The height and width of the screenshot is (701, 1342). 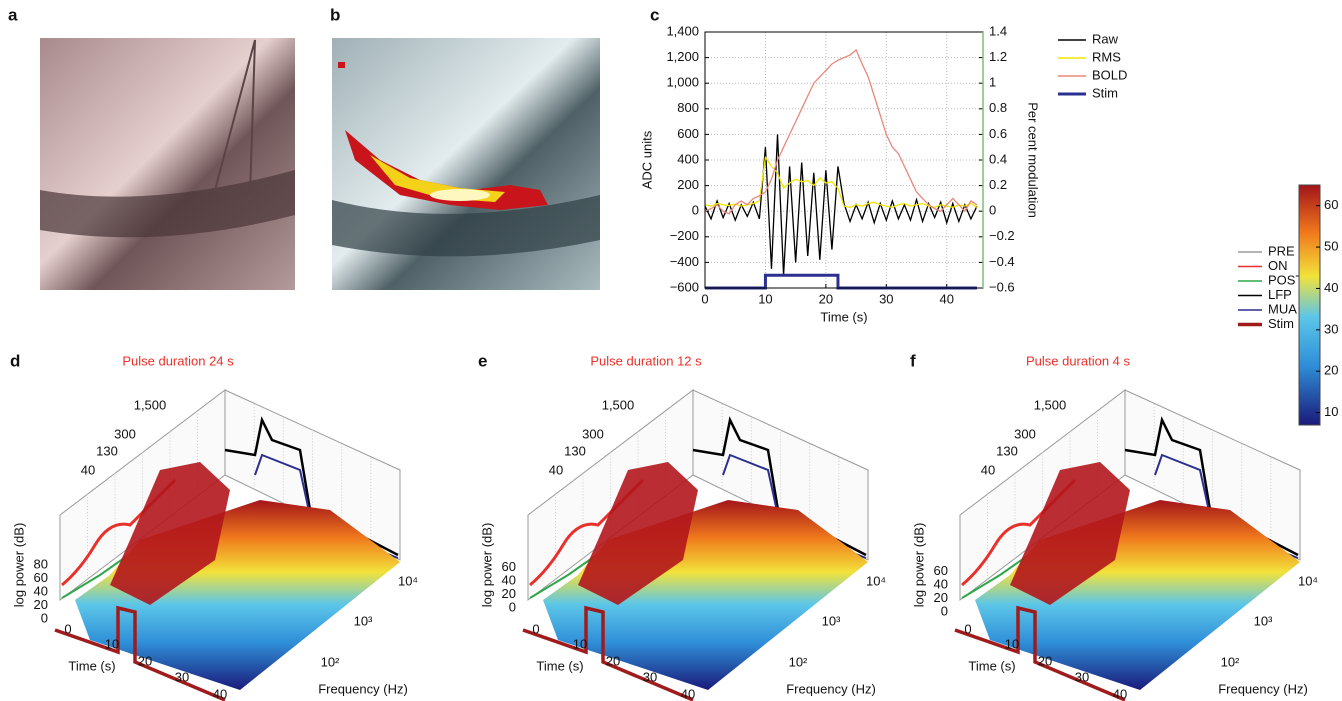 What do you see at coordinates (682, 56) in the screenshot?
I see `y-tick-label: 1,200` at bounding box center [682, 56].